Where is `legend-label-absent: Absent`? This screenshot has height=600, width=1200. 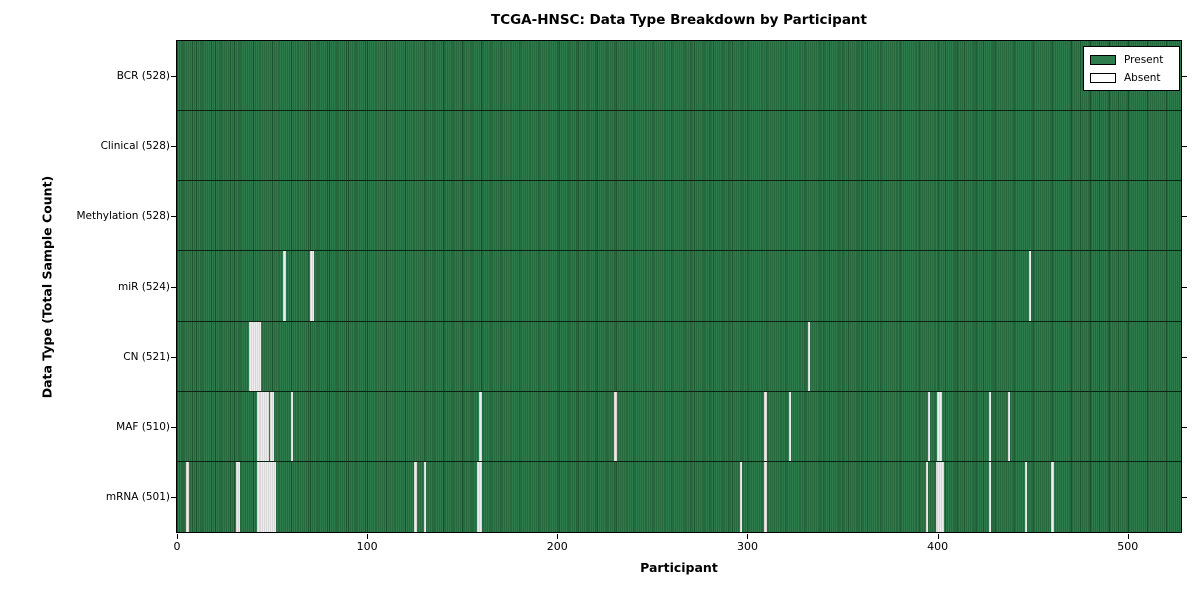 legend-label-absent: Absent is located at coordinates (1142, 77).